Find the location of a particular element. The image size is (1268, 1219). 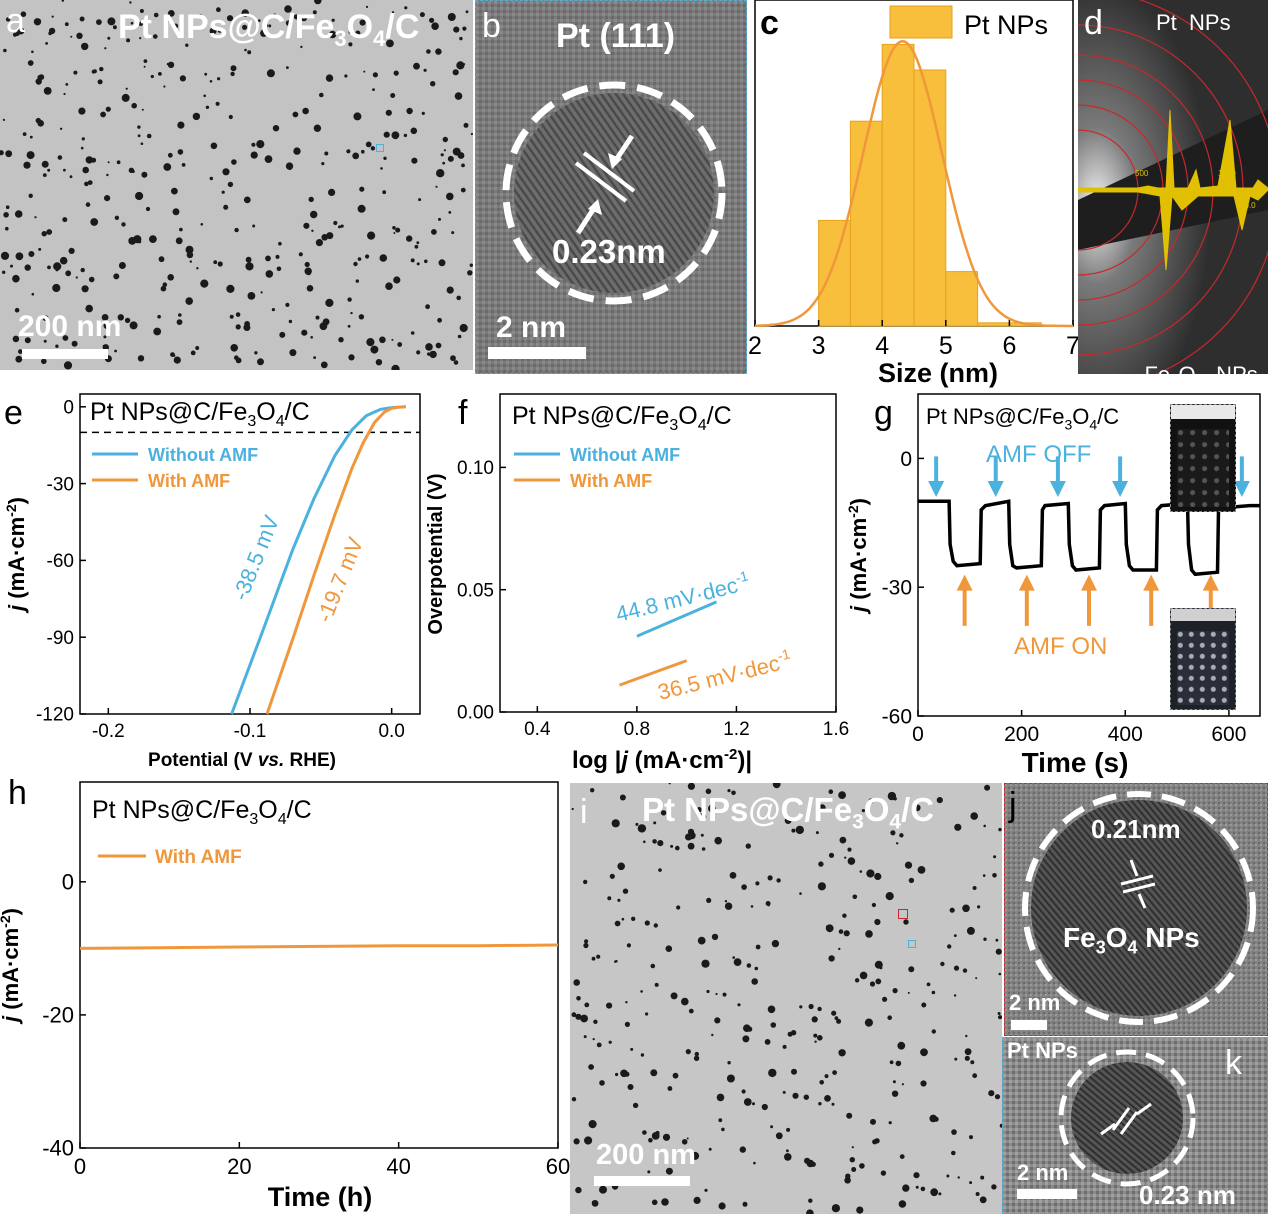

inset-marker-blue is located at coordinates (912, 944).